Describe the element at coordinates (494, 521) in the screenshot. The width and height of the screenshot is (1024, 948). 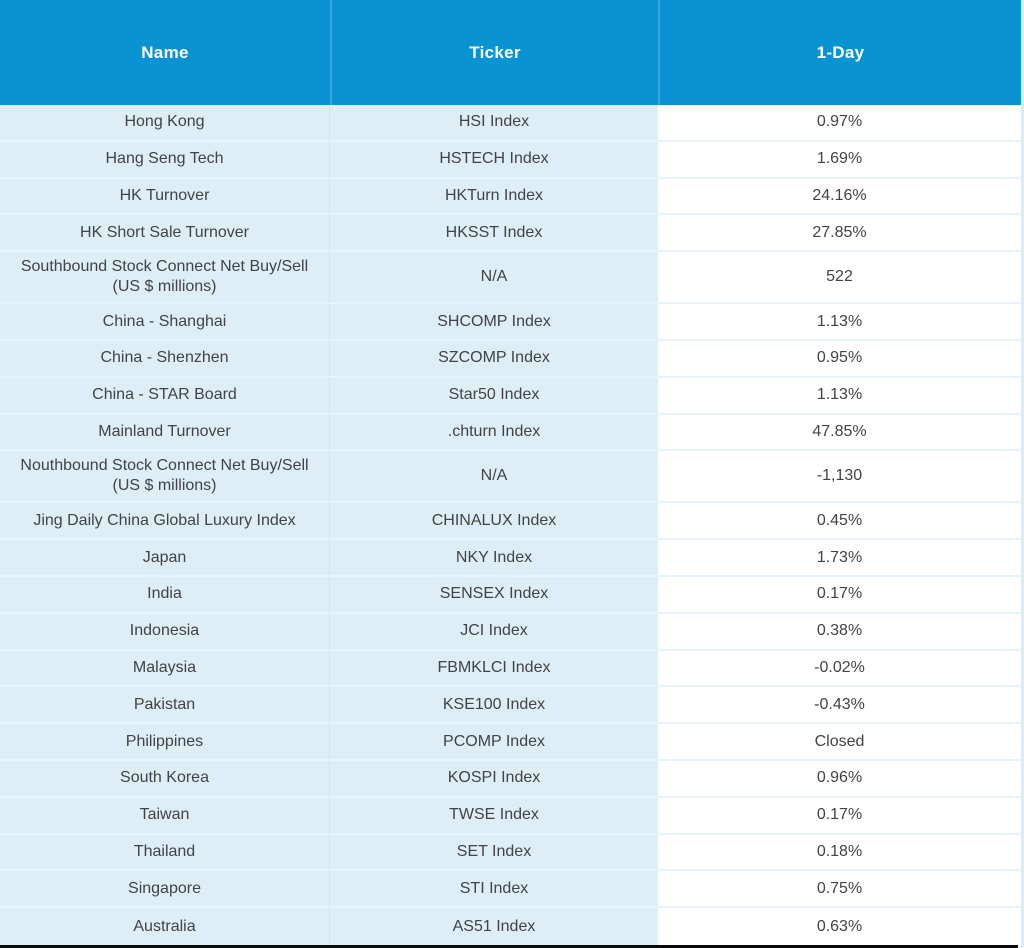
I see `ticker-cell: CHINALUX Index` at that location.